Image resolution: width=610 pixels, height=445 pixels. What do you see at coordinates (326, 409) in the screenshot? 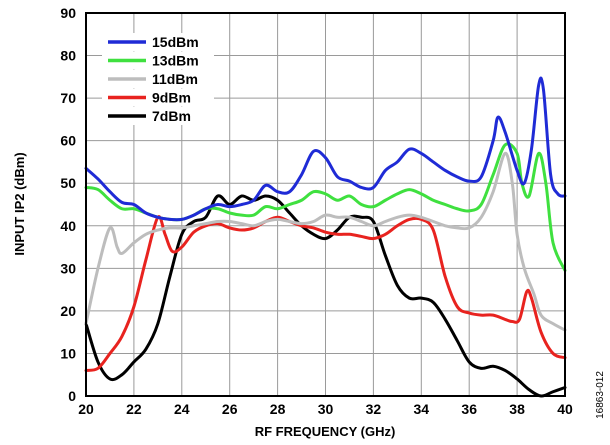
I see `x-tick-label: 30` at bounding box center [326, 409].